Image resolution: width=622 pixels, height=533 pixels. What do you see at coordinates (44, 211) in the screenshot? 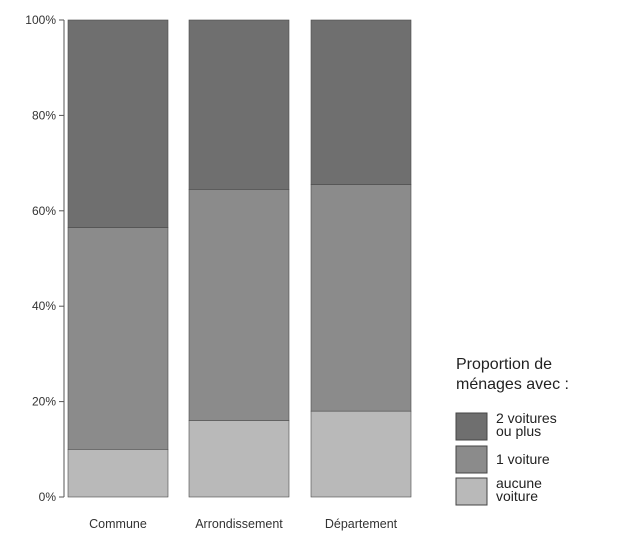
I see `y-tick-label: 60%` at bounding box center [44, 211].